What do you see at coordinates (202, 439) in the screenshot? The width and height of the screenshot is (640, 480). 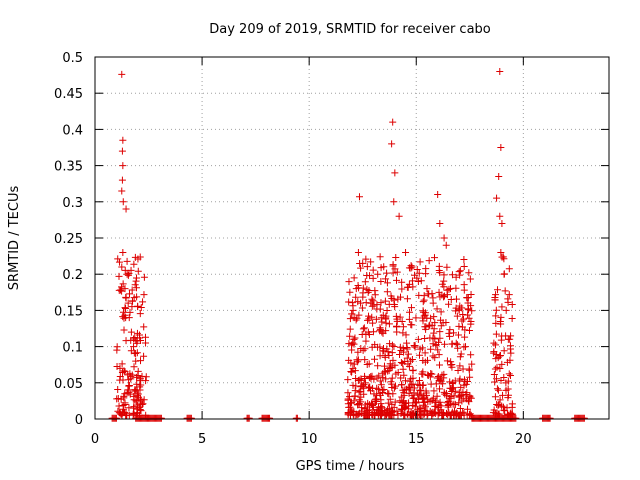 I see `x-tick-label: 5` at bounding box center [202, 439].